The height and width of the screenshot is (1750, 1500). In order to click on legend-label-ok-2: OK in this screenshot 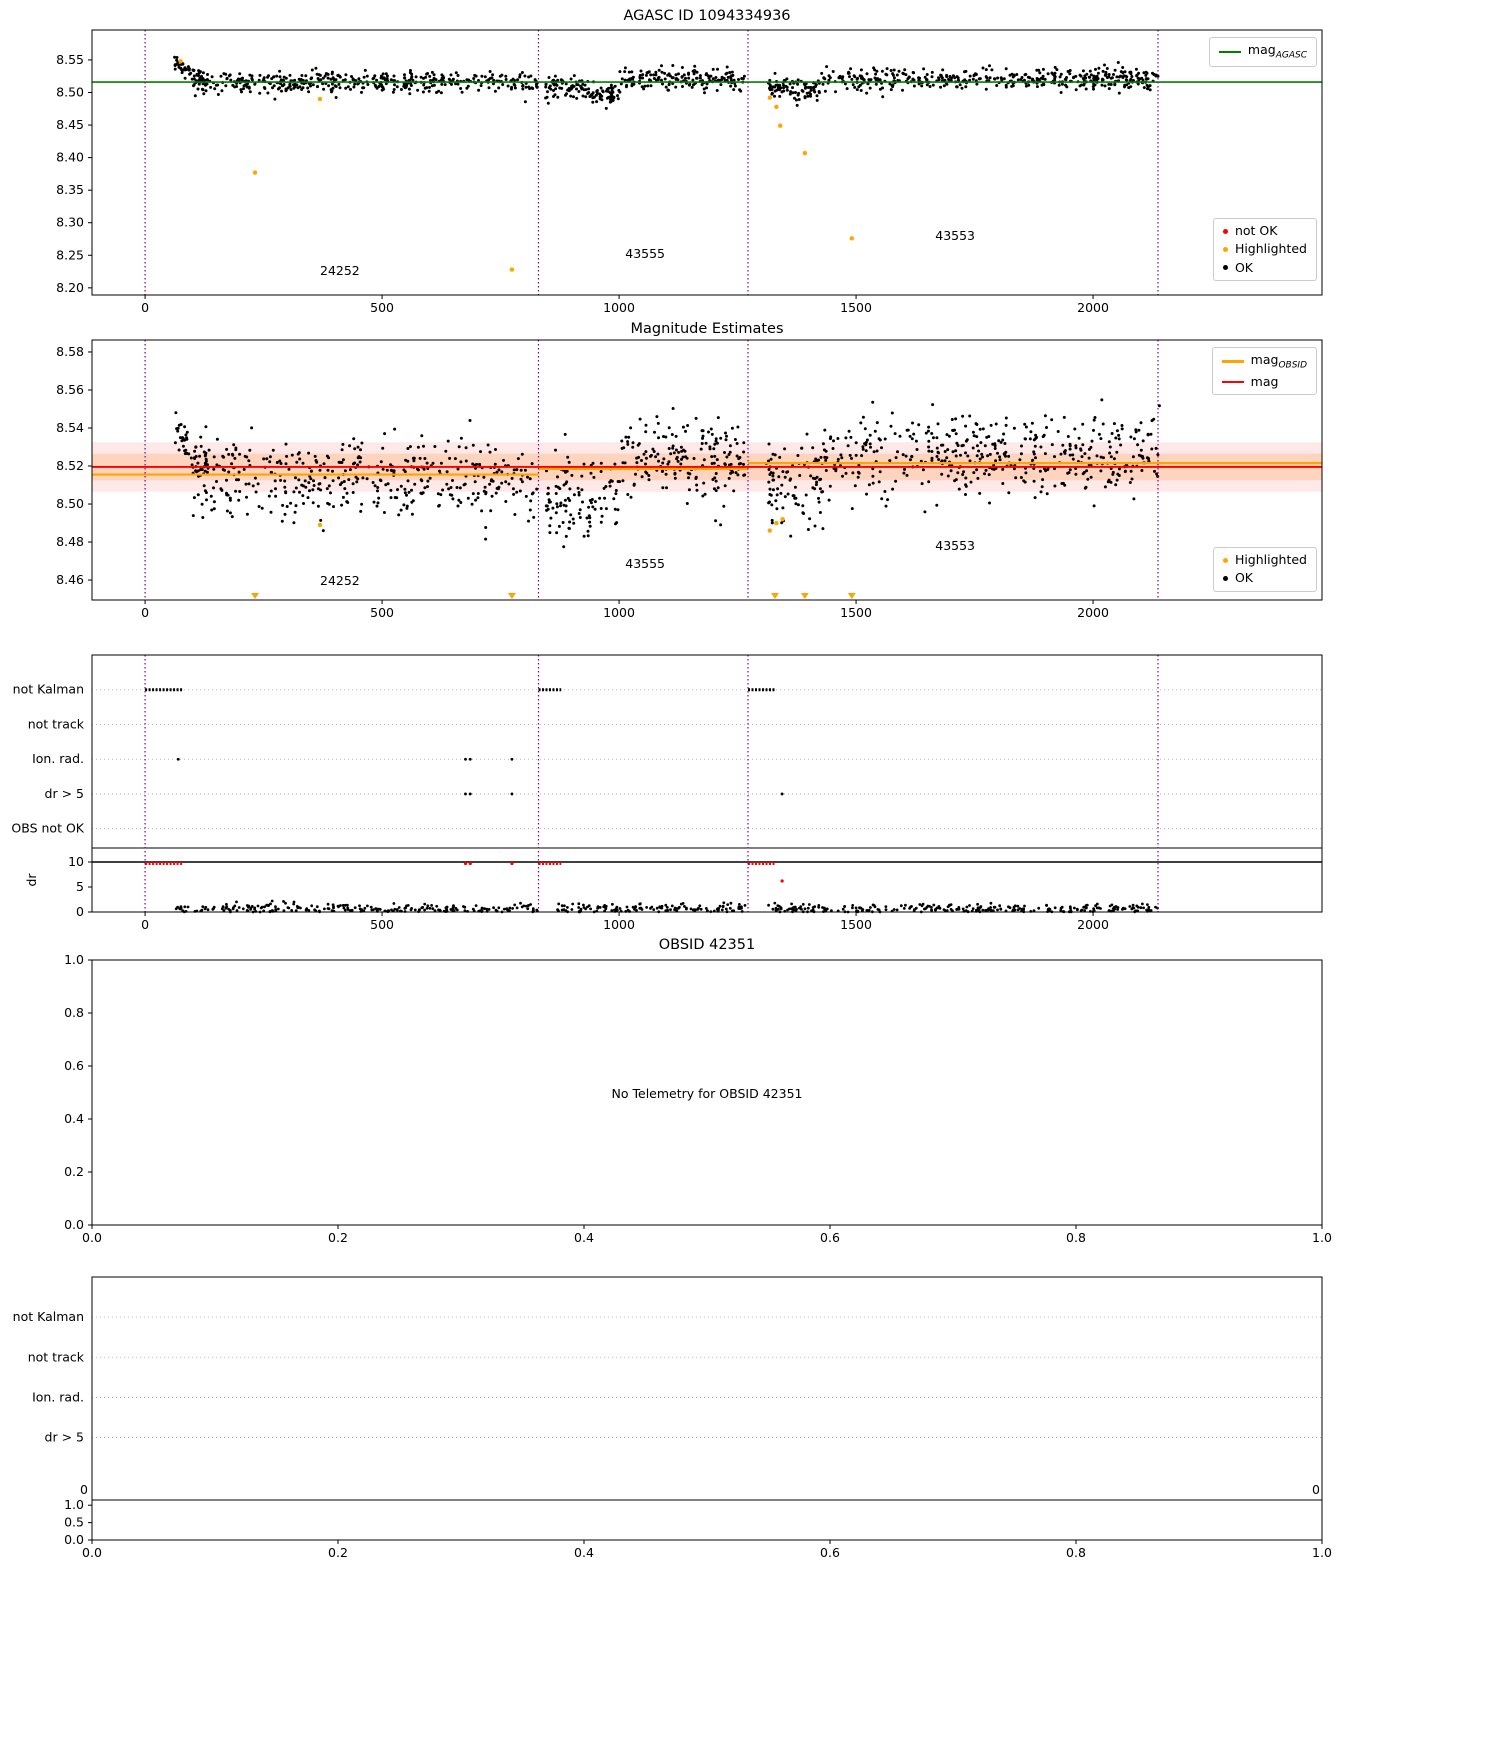, I will do `click(1243, 578)`.